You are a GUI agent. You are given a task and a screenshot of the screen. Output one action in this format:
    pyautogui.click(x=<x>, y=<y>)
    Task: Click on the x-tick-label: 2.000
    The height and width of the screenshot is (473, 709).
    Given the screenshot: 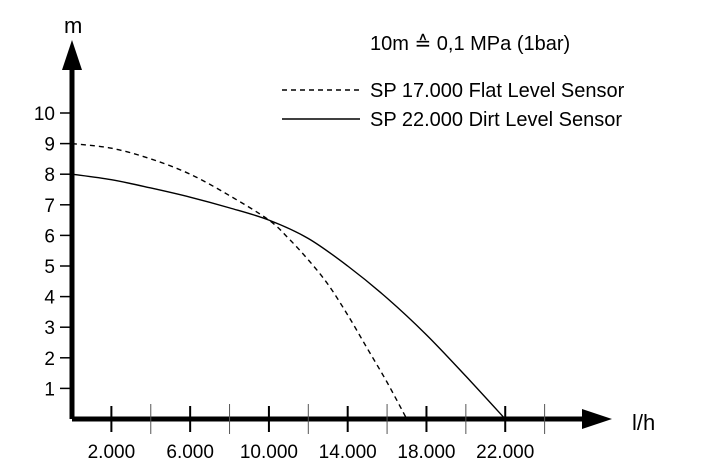 What is the action you would take?
    pyautogui.click(x=112, y=452)
    